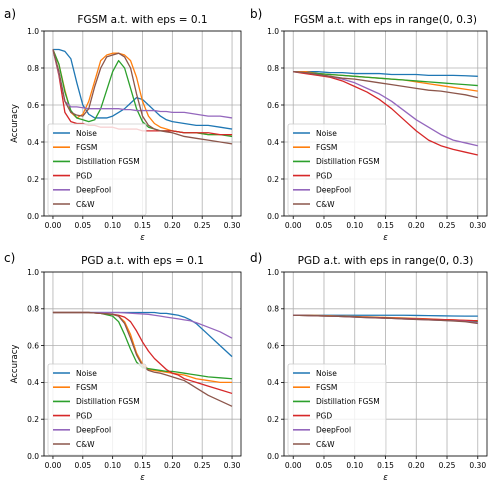  What do you see at coordinates (9, 258) in the screenshot?
I see `panel-label: c)` at bounding box center [9, 258].